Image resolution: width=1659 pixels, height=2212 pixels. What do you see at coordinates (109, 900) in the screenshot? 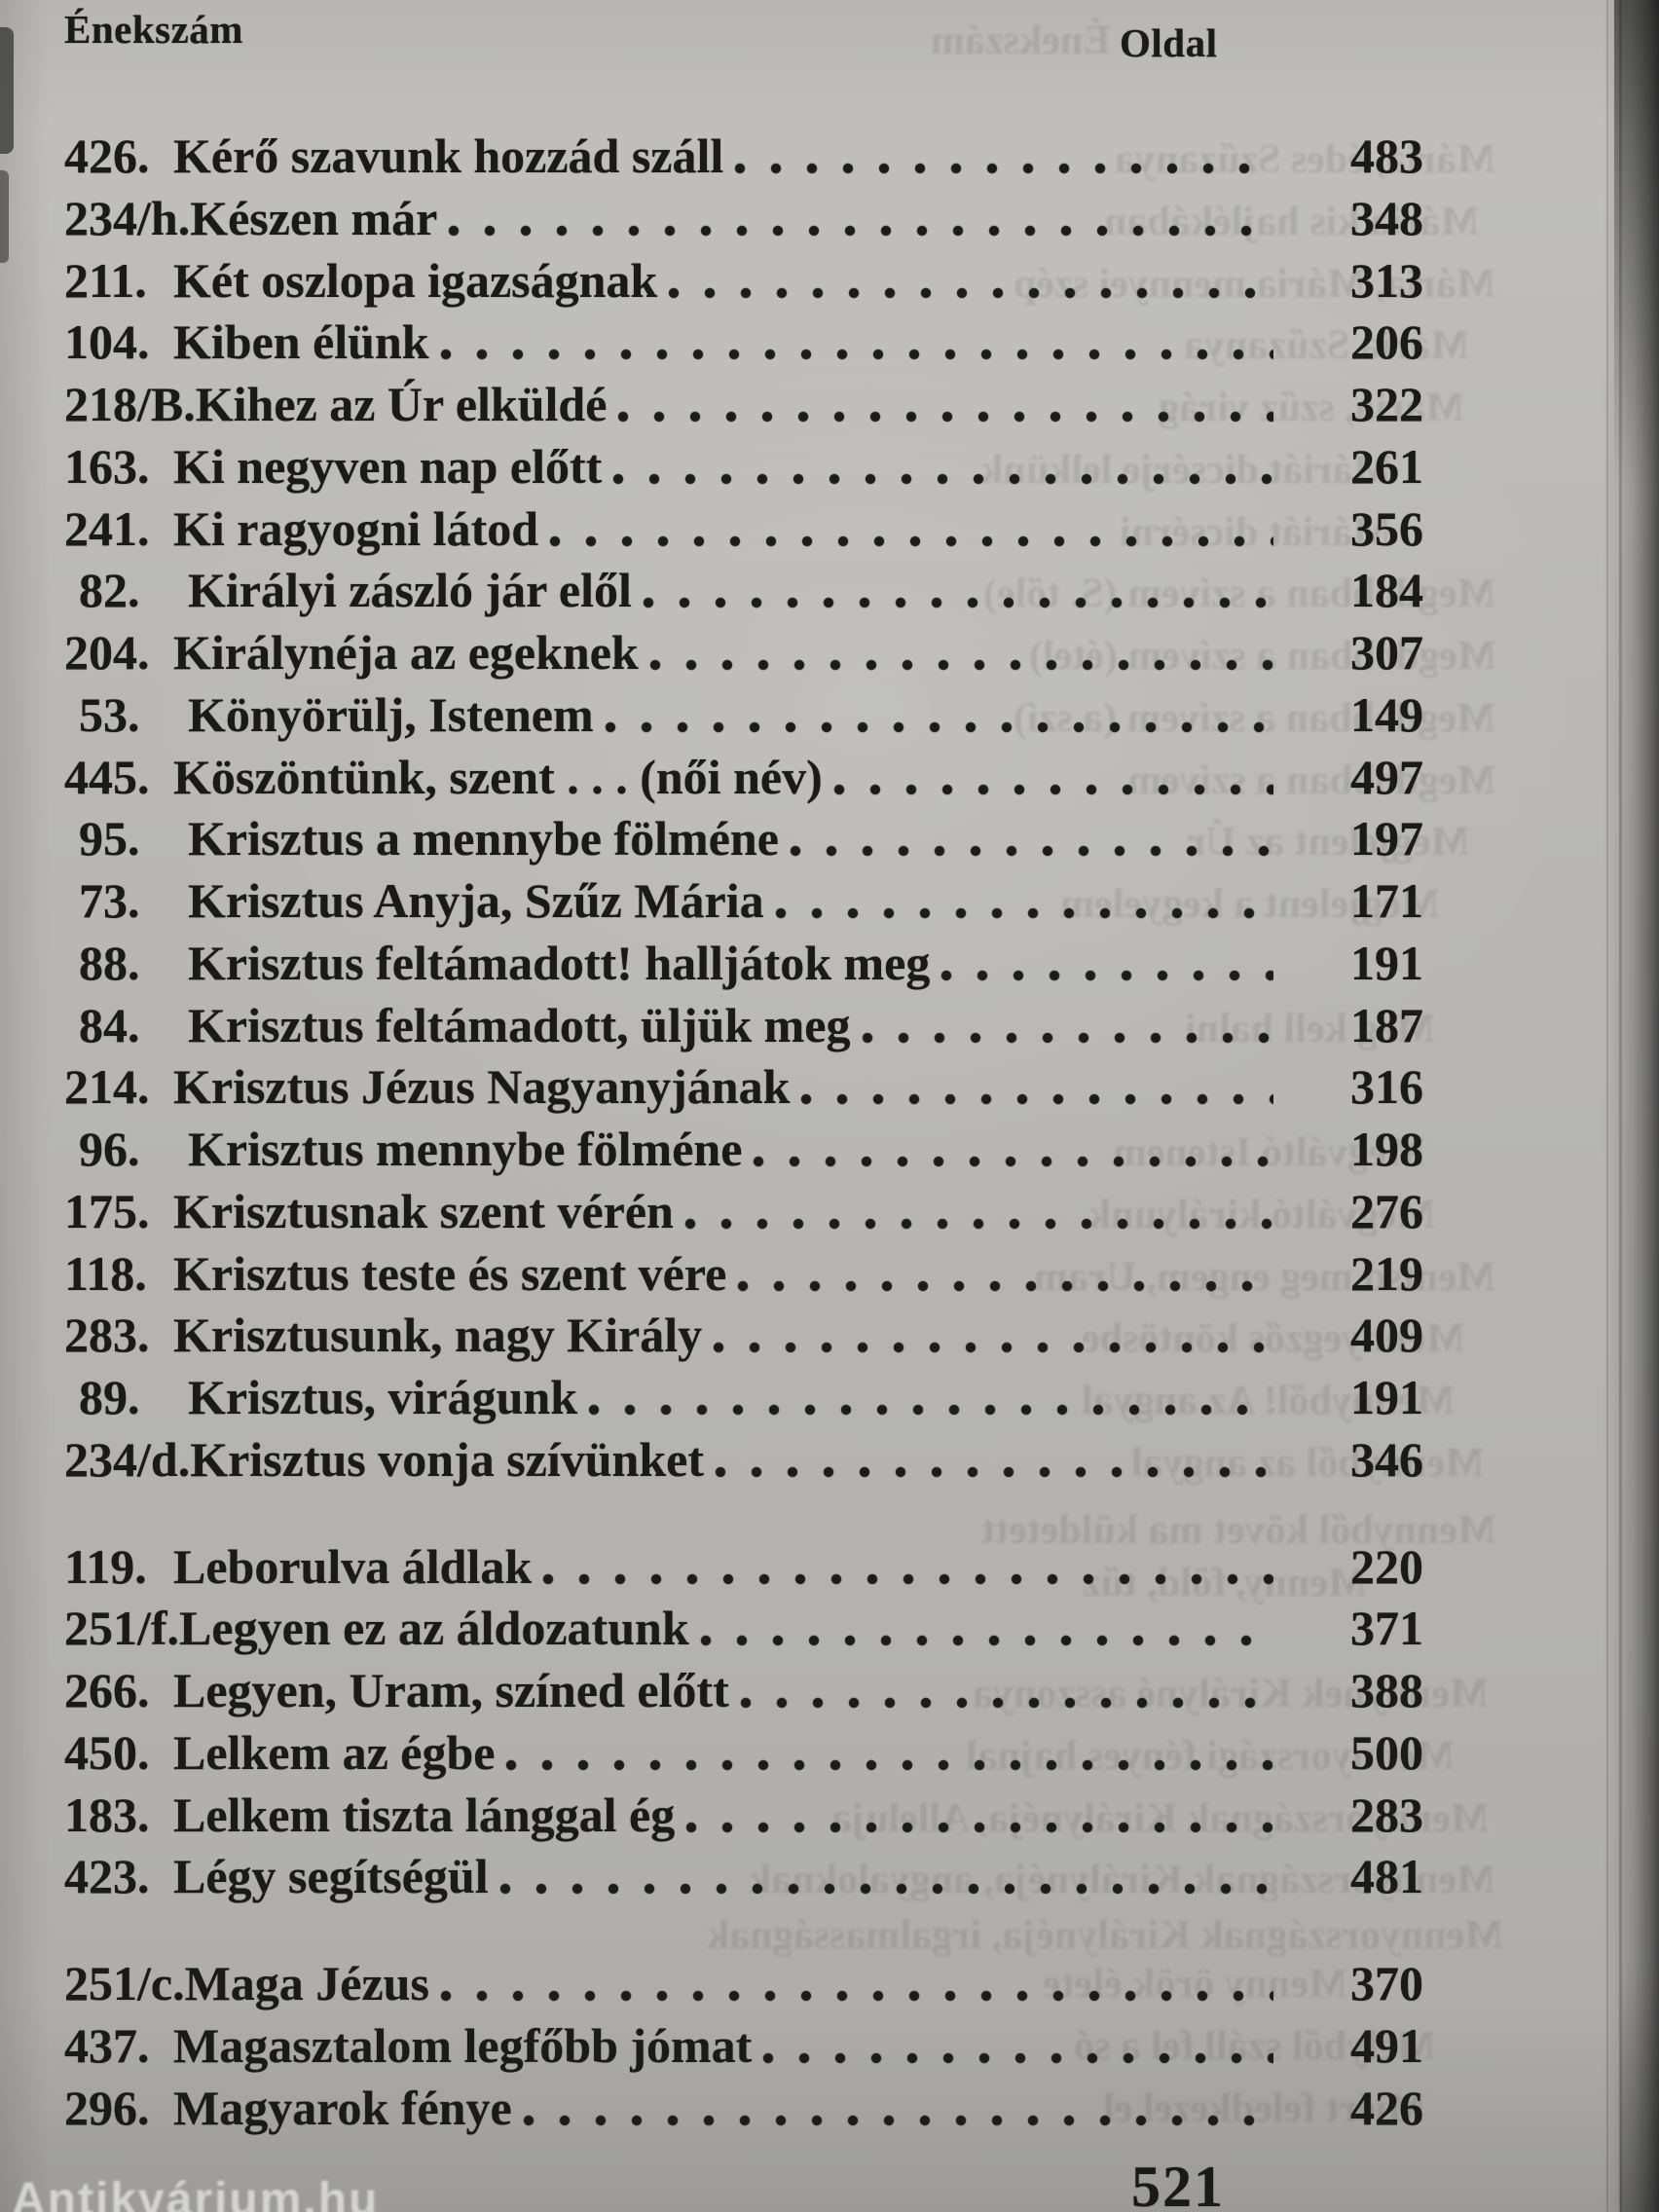
I see `hymn-number: 73.` at bounding box center [109, 900].